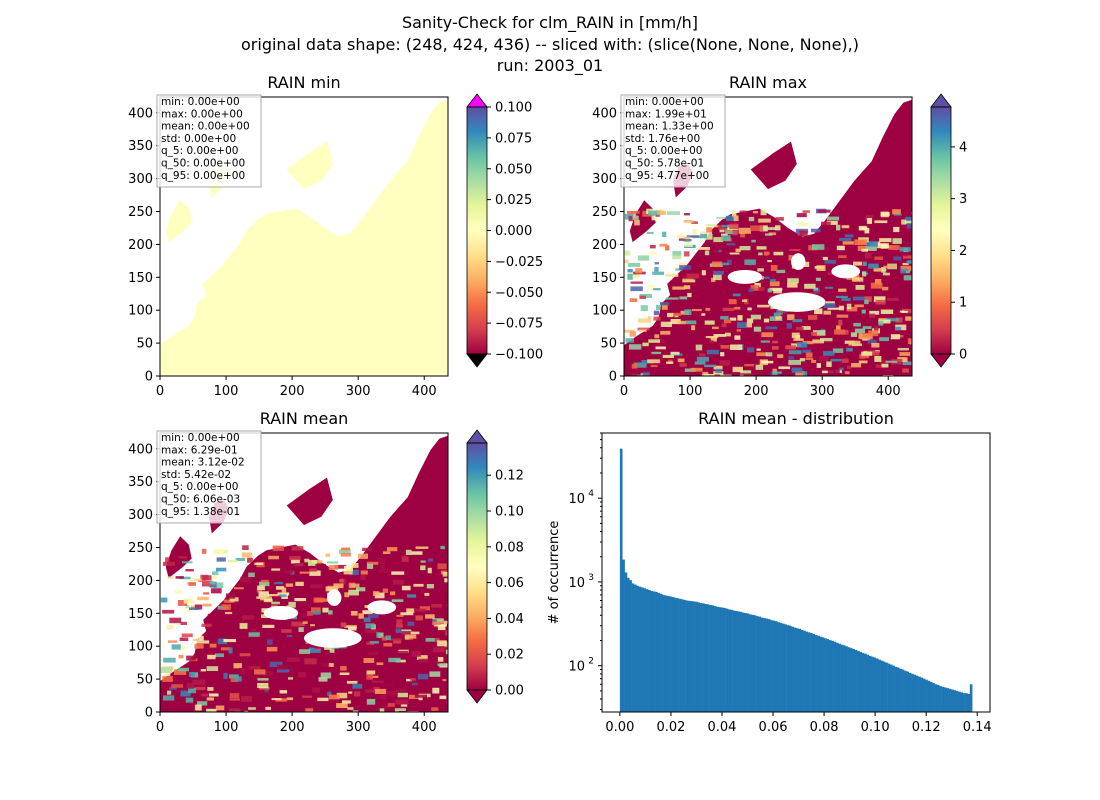 Image resolution: width=1100 pixels, height=800 pixels. I want to click on rain-min-title: RAIN min, so click(303, 82).